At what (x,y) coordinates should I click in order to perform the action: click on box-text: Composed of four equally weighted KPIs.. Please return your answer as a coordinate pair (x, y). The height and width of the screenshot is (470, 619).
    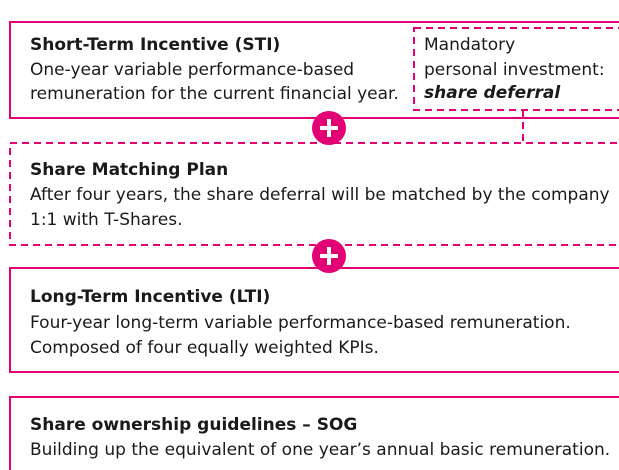
    Looking at the image, I should click on (204, 348).